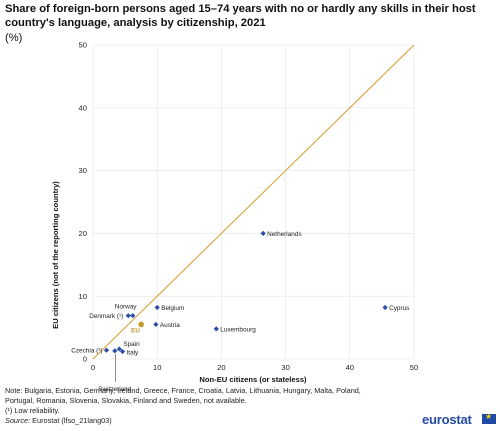  Describe the element at coordinates (447, 419) in the screenshot. I see `eurostat-logo: eurostat` at that location.